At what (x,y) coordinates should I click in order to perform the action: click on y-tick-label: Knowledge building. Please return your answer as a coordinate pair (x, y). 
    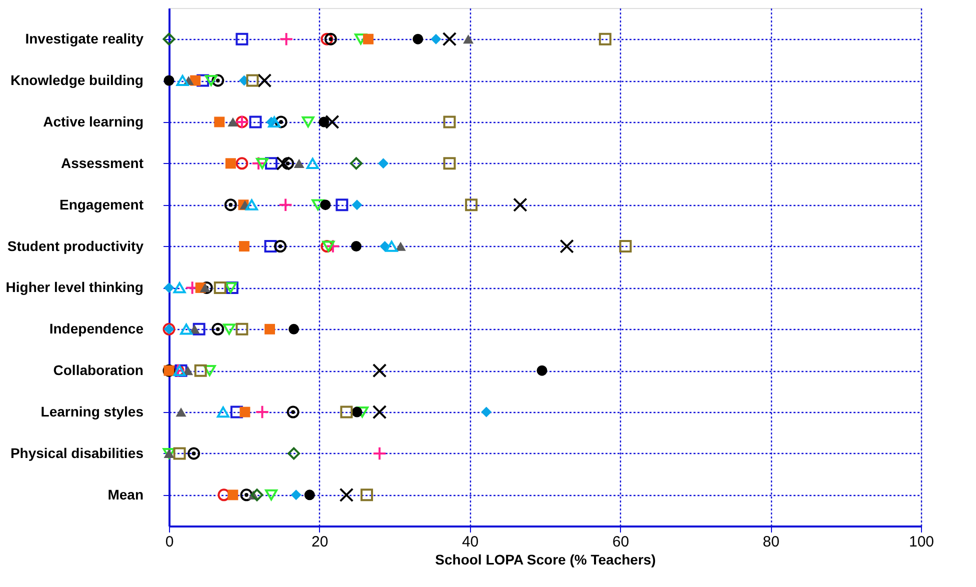
    Looking at the image, I should click on (77, 80).